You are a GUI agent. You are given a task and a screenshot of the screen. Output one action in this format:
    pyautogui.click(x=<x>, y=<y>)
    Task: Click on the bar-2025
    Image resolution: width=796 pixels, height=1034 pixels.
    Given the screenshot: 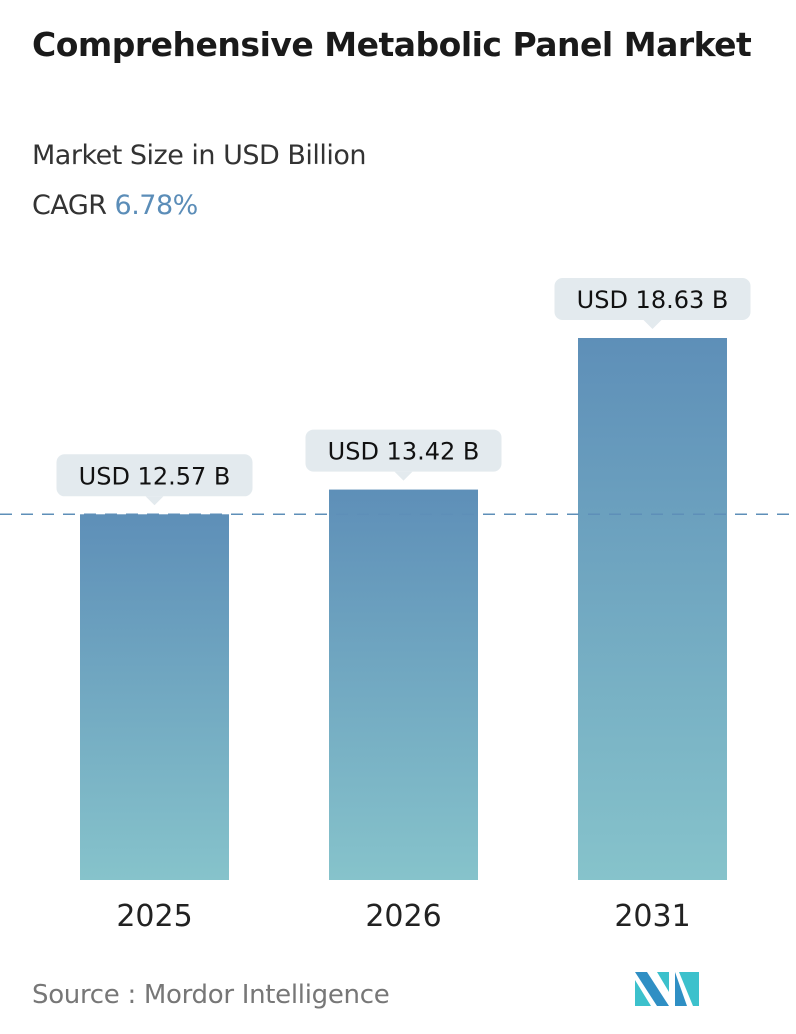 What is the action you would take?
    pyautogui.click(x=154, y=697)
    